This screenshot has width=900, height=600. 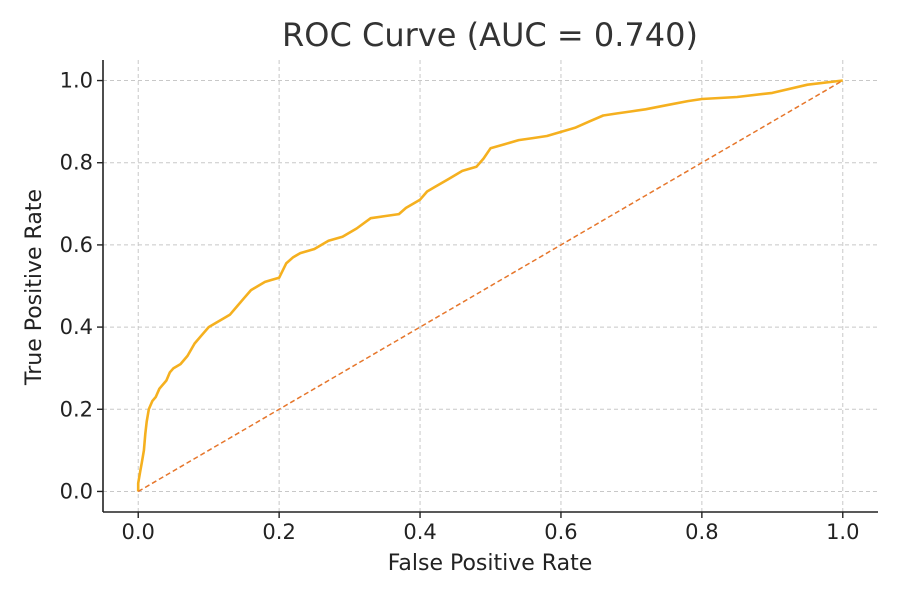 What do you see at coordinates (560, 532) in the screenshot?
I see `x-tick-label-3: 0.6` at bounding box center [560, 532].